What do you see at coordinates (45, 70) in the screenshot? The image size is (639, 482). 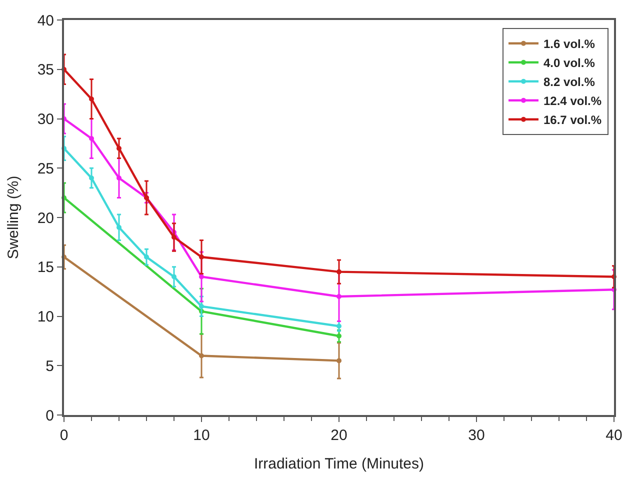 I see `y-tick-label: 35` at bounding box center [45, 70].